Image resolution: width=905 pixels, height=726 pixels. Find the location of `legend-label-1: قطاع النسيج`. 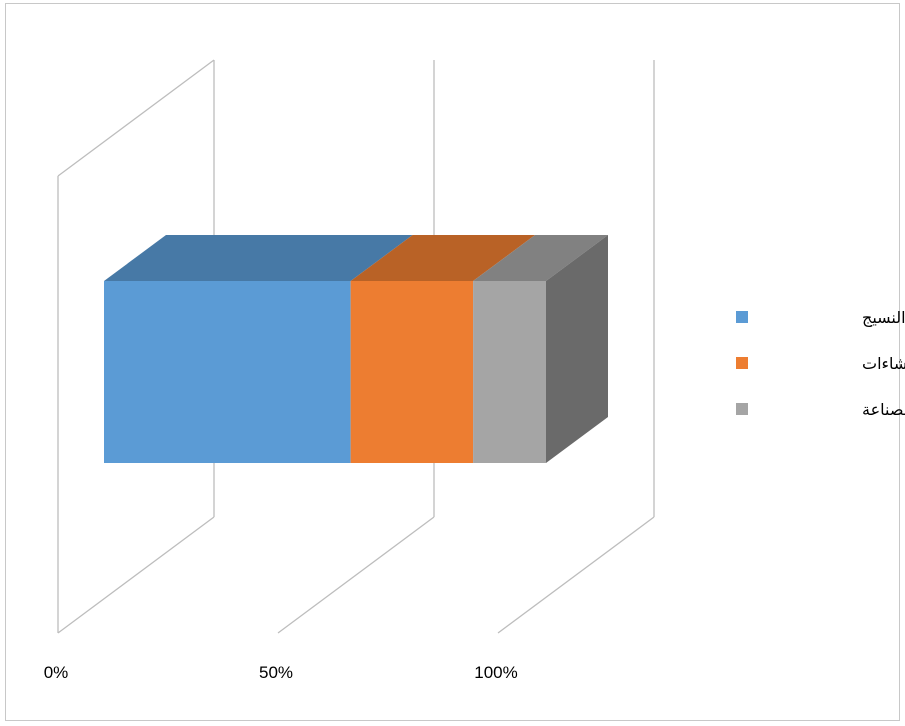

legend-label-1: قطاع النسيج is located at coordinates (883, 318).